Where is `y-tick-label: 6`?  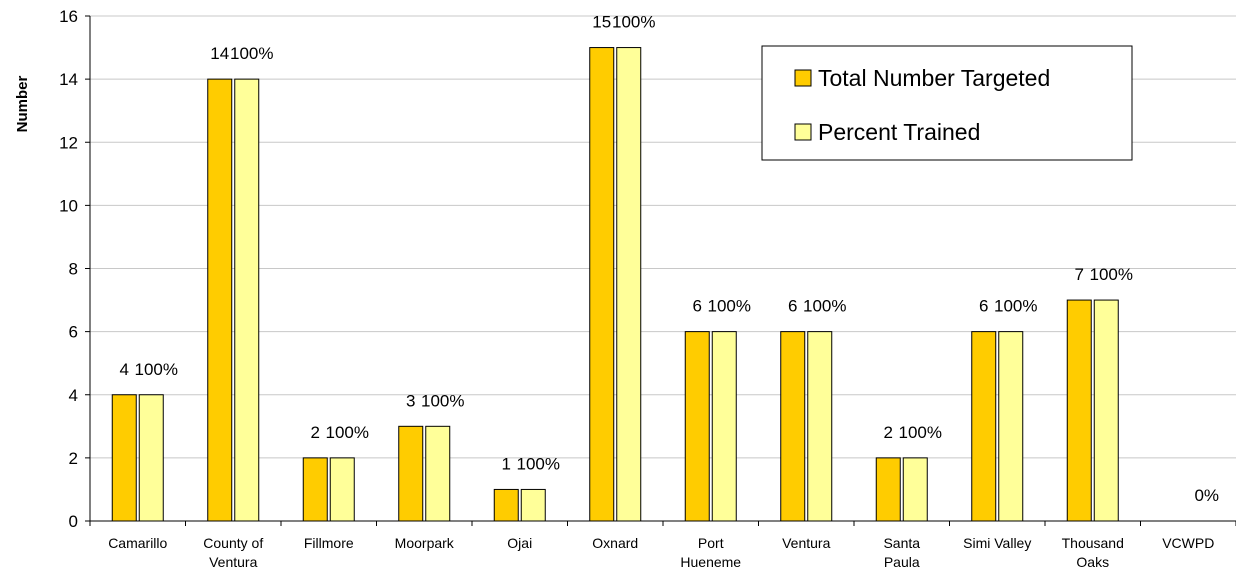 y-tick-label: 6 is located at coordinates (73, 332).